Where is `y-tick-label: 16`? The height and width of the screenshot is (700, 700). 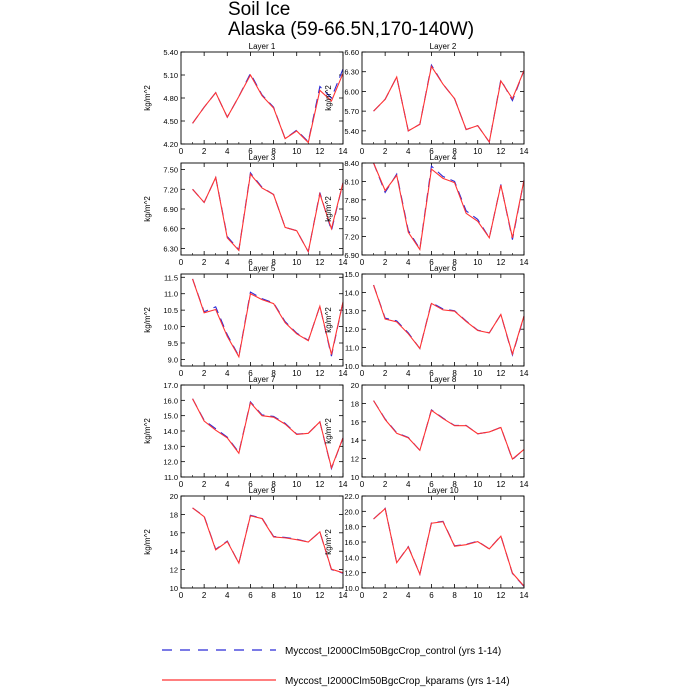
y-tick-label: 16 is located at coordinates (174, 533).